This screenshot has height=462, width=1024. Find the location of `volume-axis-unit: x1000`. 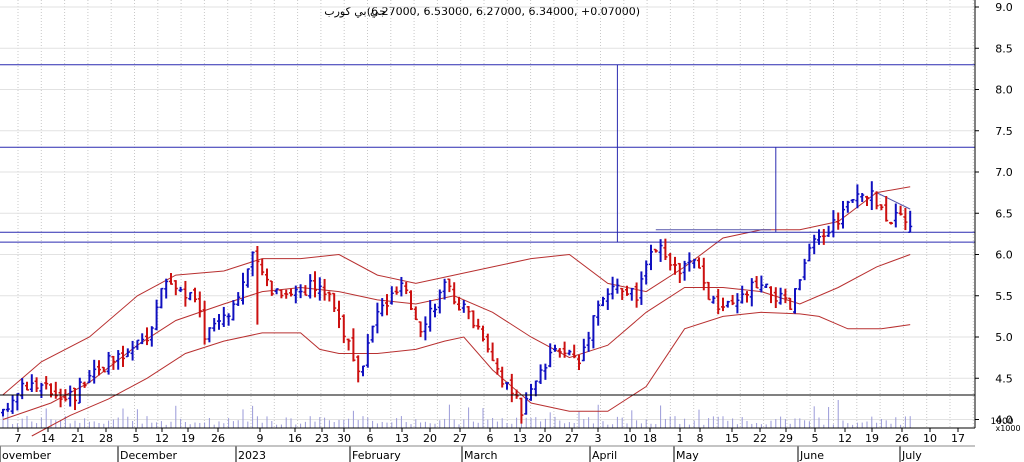

volume-axis-unit: x1000 is located at coordinates (1007, 428).